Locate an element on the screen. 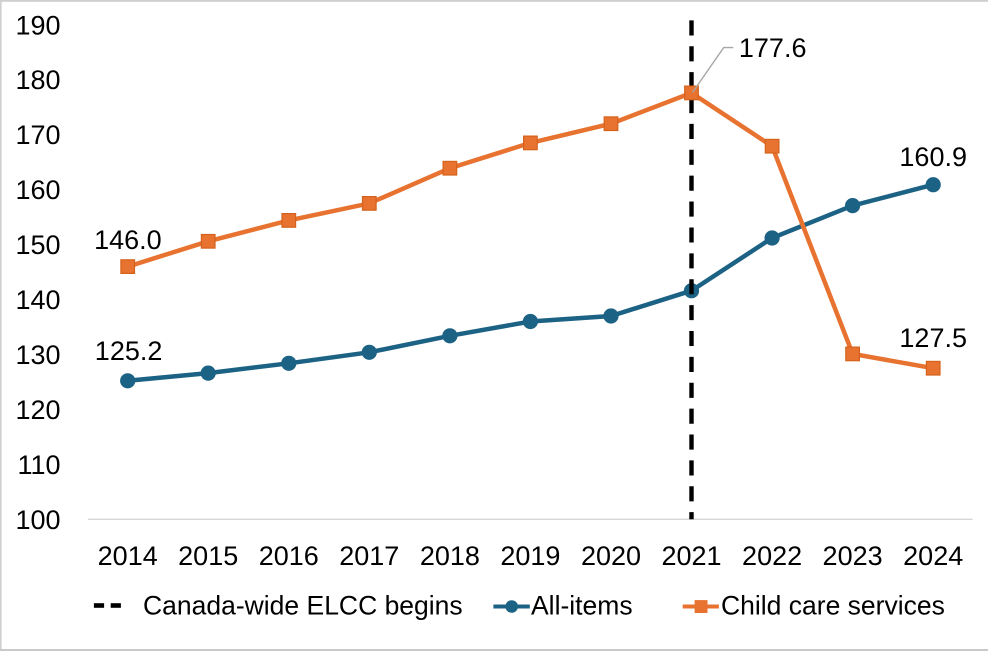  svg-text: 120 is located at coordinates (37, 410).